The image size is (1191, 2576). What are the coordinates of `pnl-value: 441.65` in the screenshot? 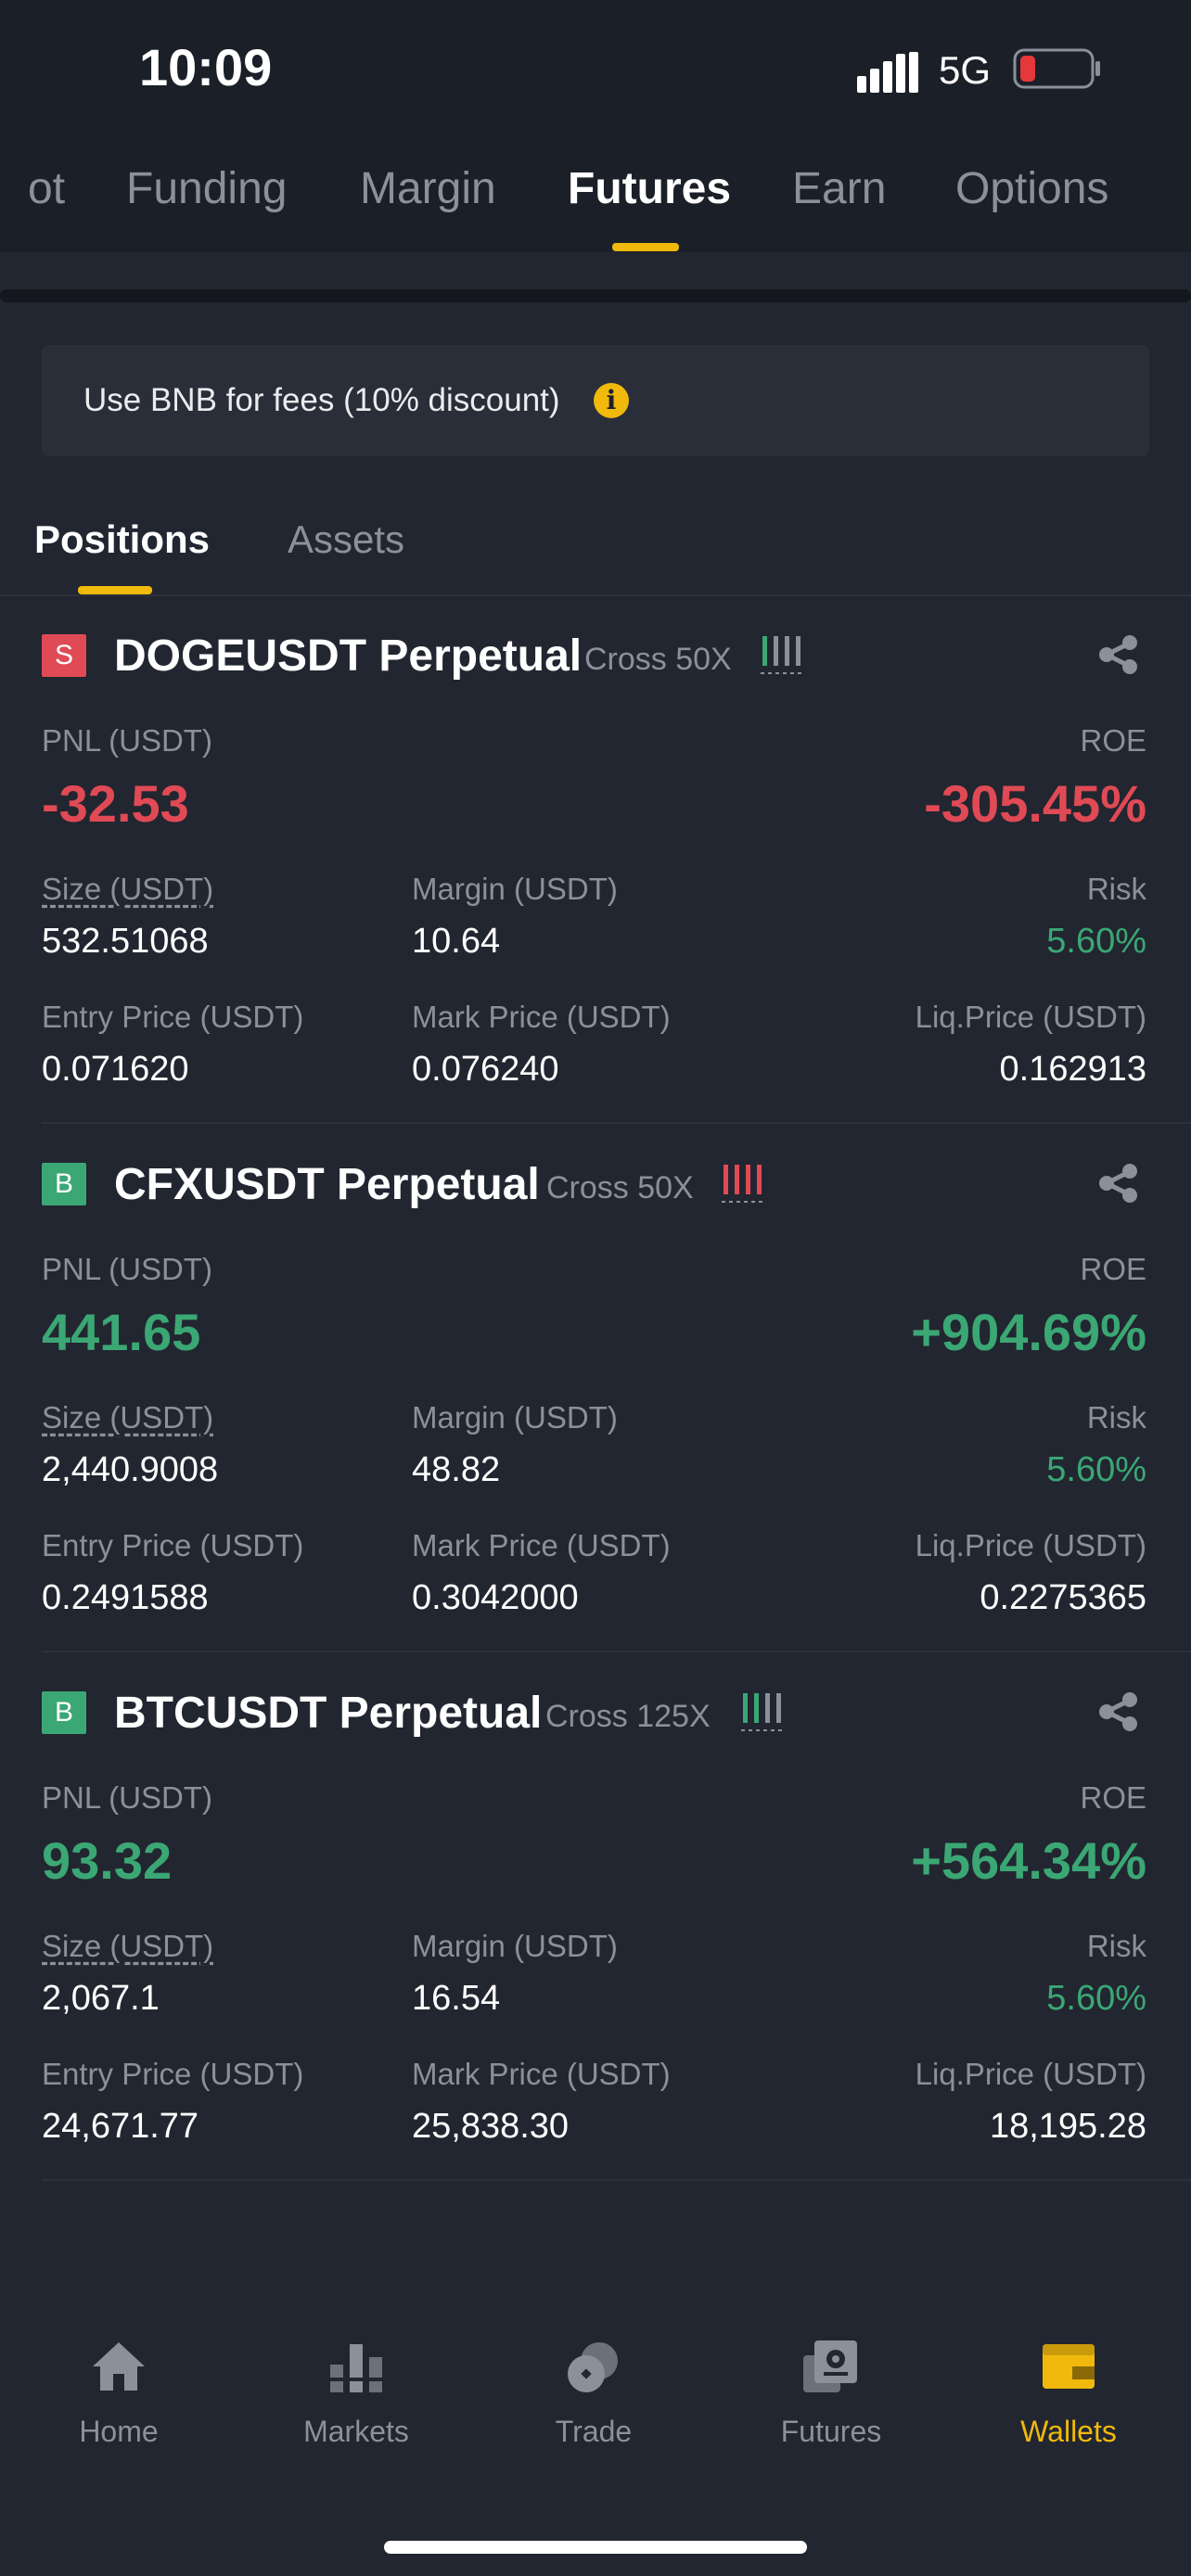 It's located at (121, 1332).